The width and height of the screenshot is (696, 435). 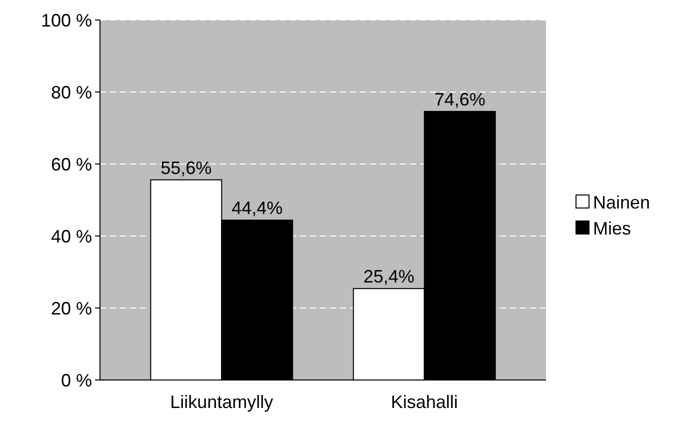 I want to click on y-tick-label: 80 %, so click(x=71, y=92).